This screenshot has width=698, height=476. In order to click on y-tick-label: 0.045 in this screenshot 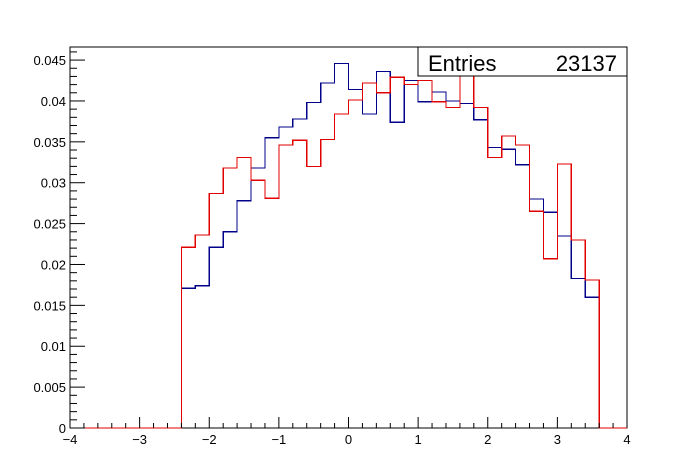, I will do `click(49, 60)`.